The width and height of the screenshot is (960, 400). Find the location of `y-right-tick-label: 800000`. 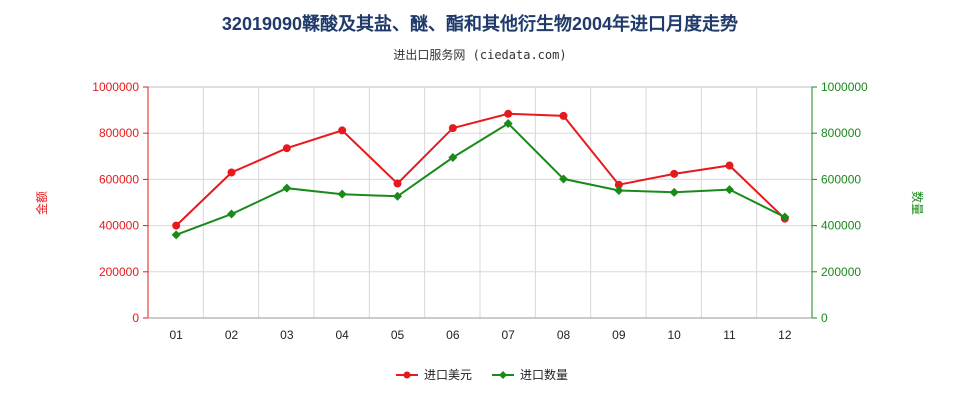

y-right-tick-label: 800000 is located at coordinates (841, 133).